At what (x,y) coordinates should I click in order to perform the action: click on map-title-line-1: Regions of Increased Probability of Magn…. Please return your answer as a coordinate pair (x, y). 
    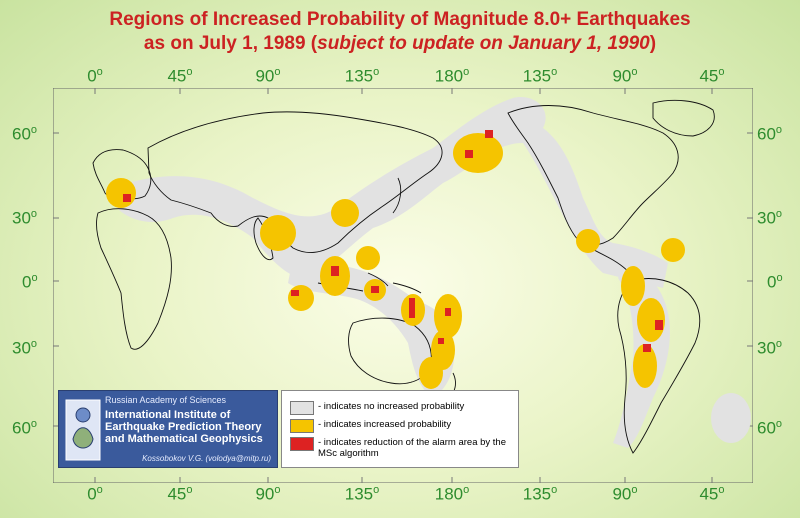
    Looking at the image, I should click on (400, 19).